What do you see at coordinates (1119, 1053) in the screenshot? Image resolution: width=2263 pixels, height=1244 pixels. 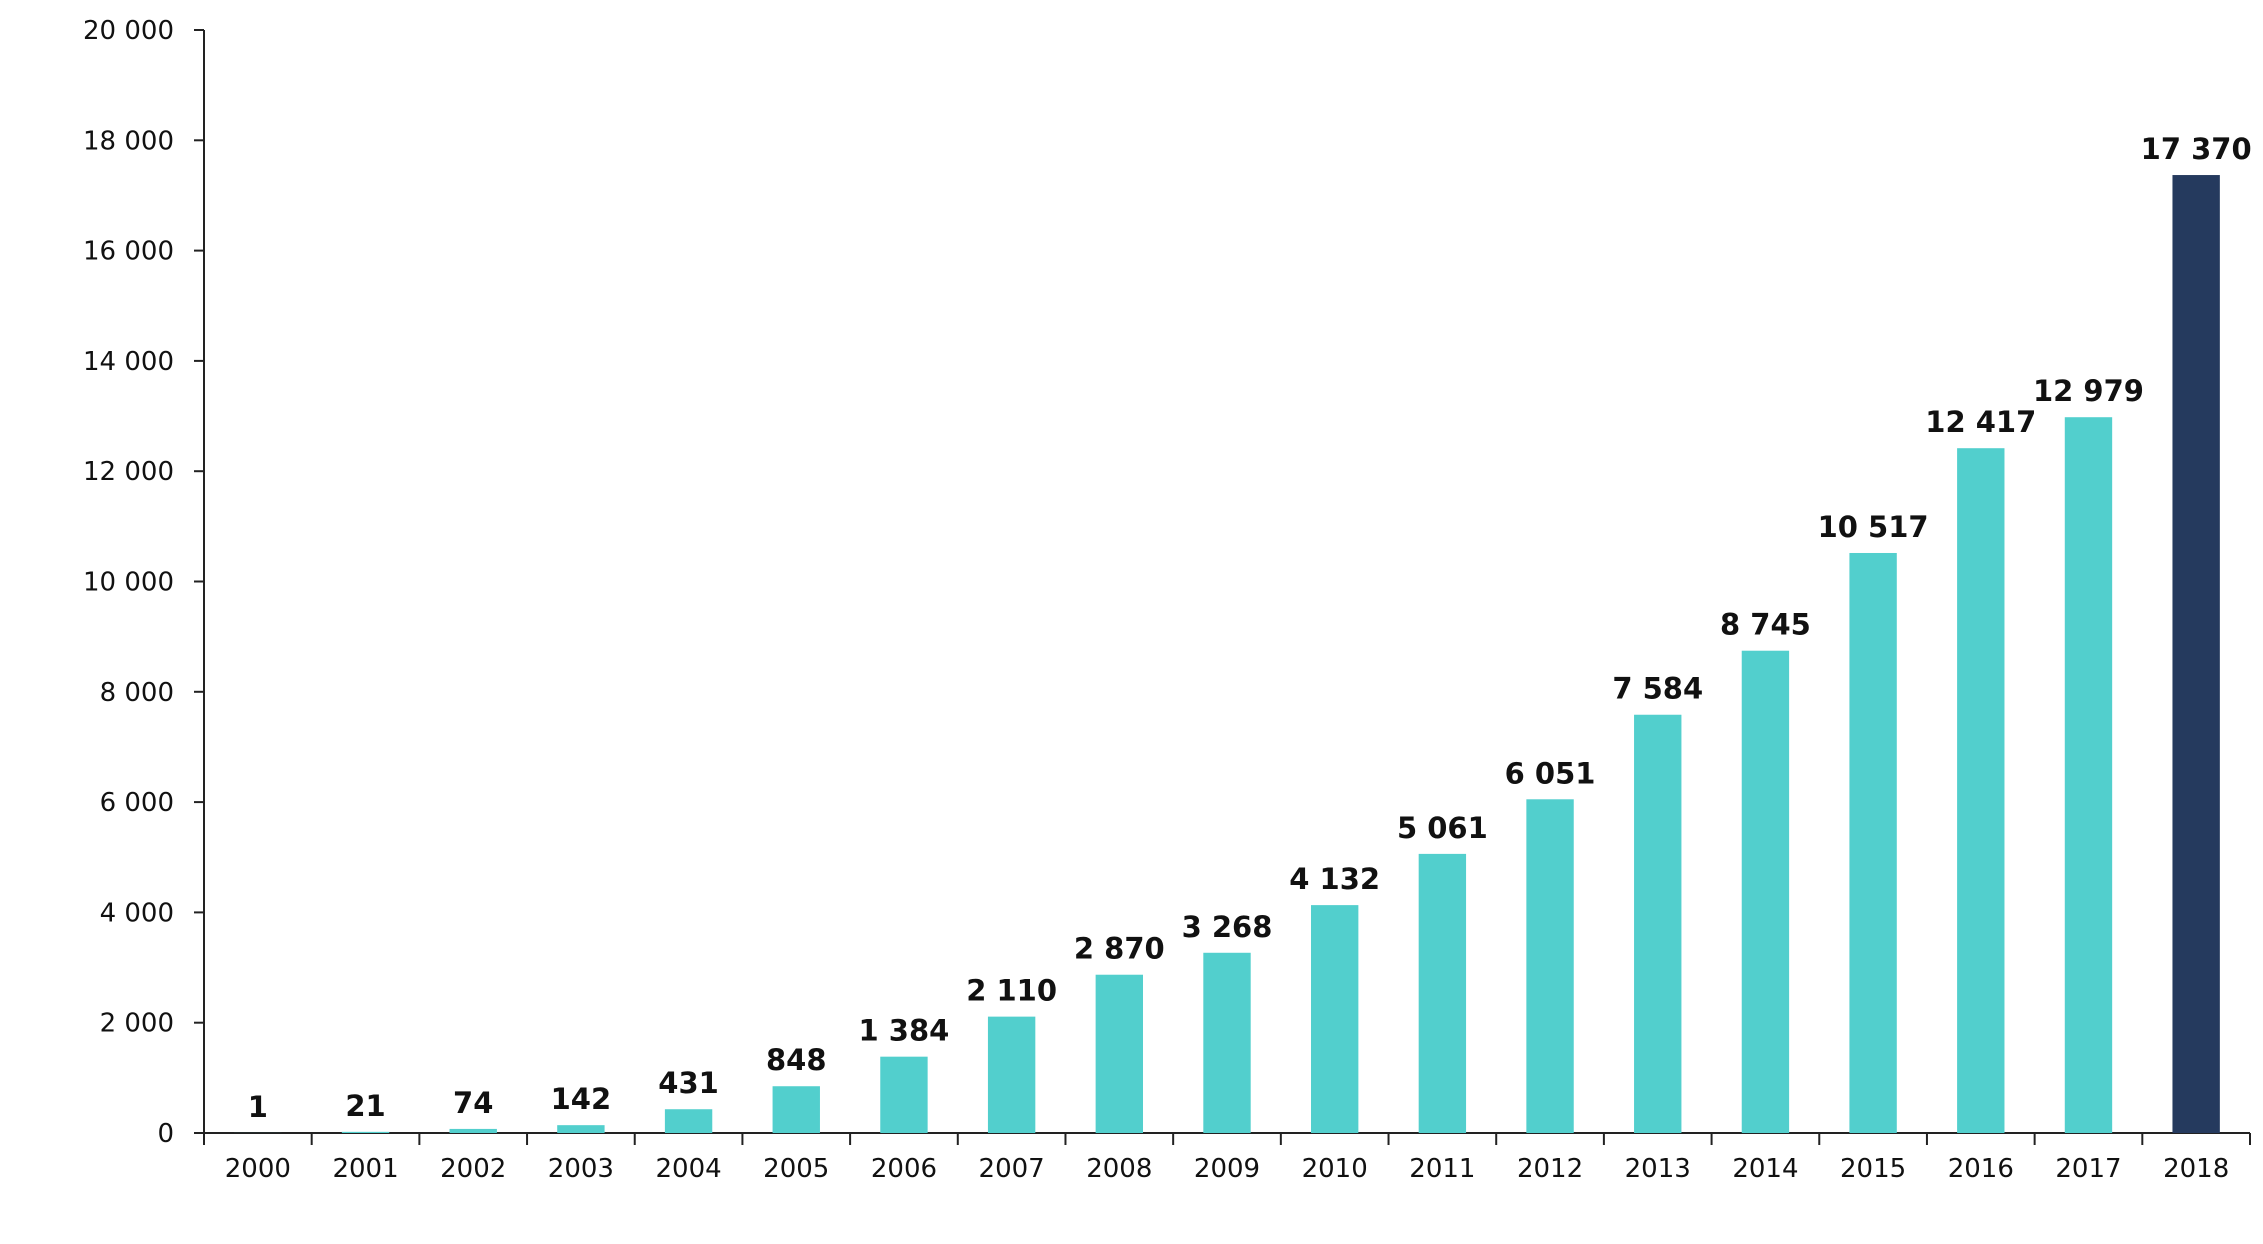 I see `bar-2008` at bounding box center [1119, 1053].